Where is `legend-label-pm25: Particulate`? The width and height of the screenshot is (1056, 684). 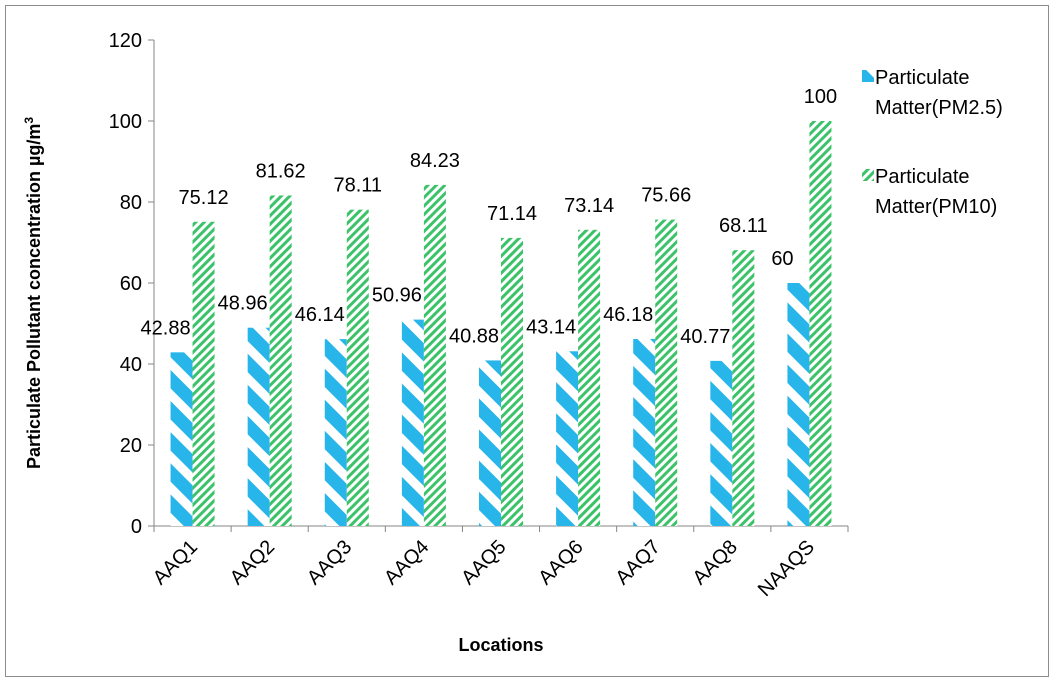 legend-label-pm25: Particulate is located at coordinates (922, 78).